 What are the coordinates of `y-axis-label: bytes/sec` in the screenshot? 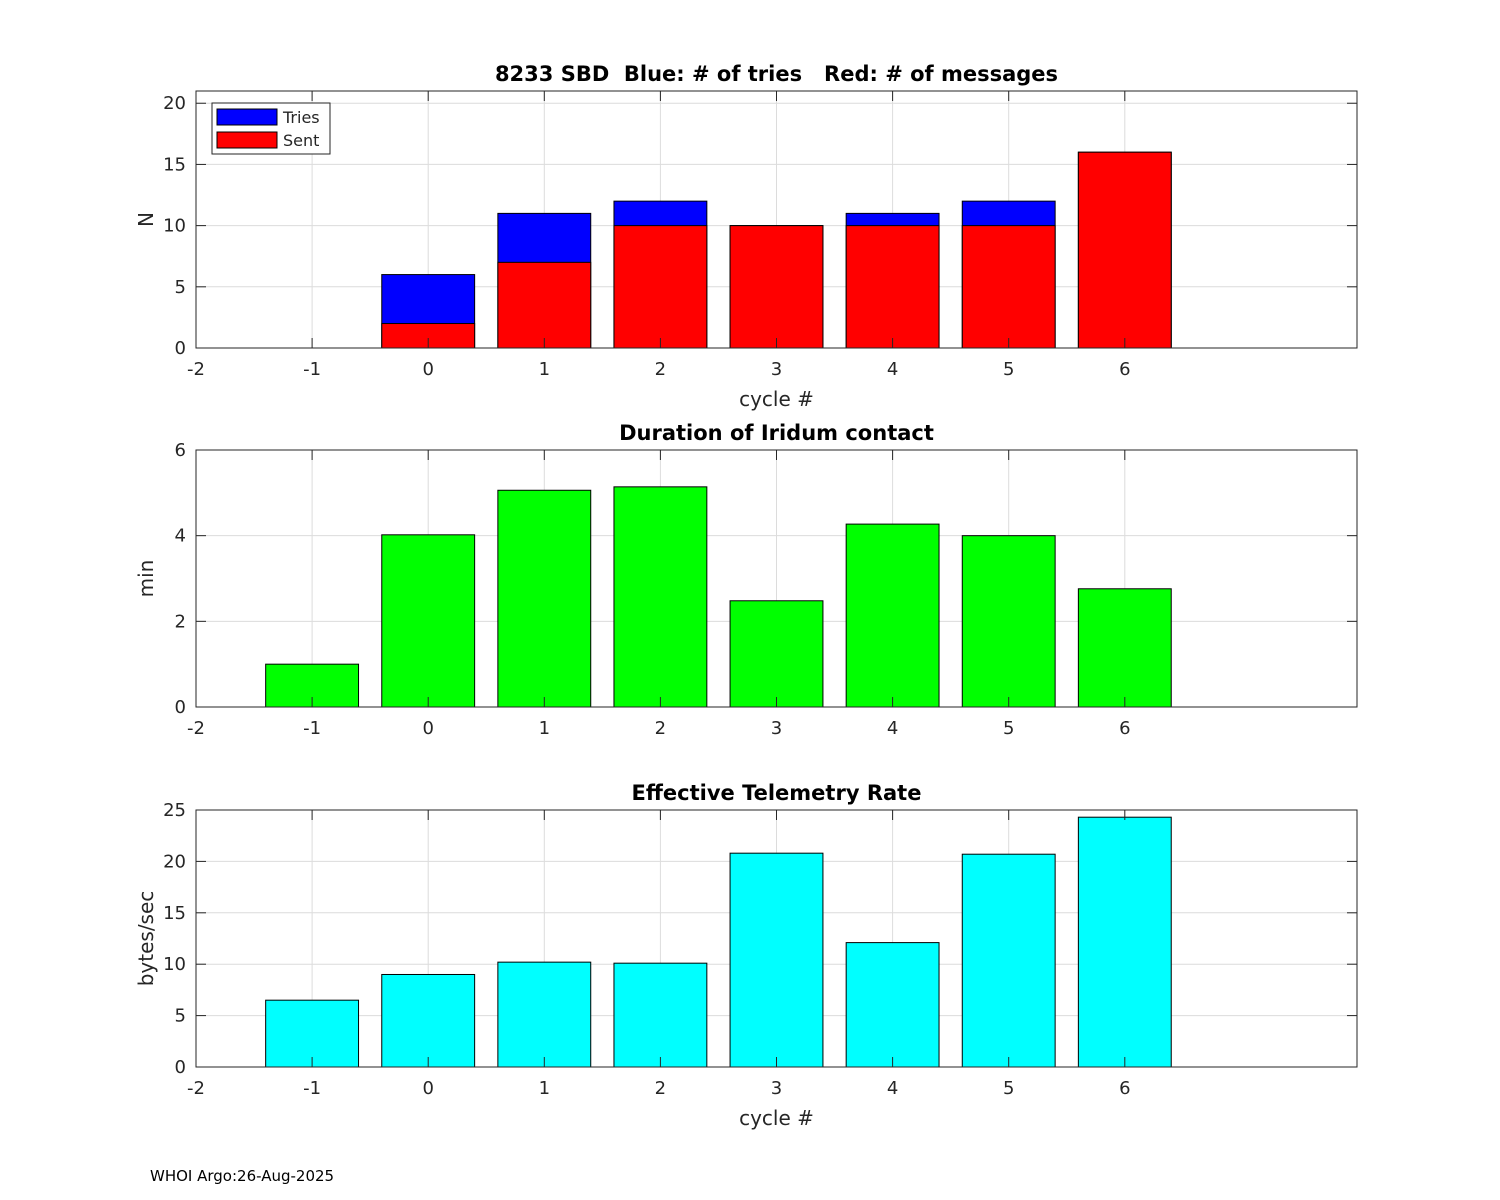 It's located at (146, 939).